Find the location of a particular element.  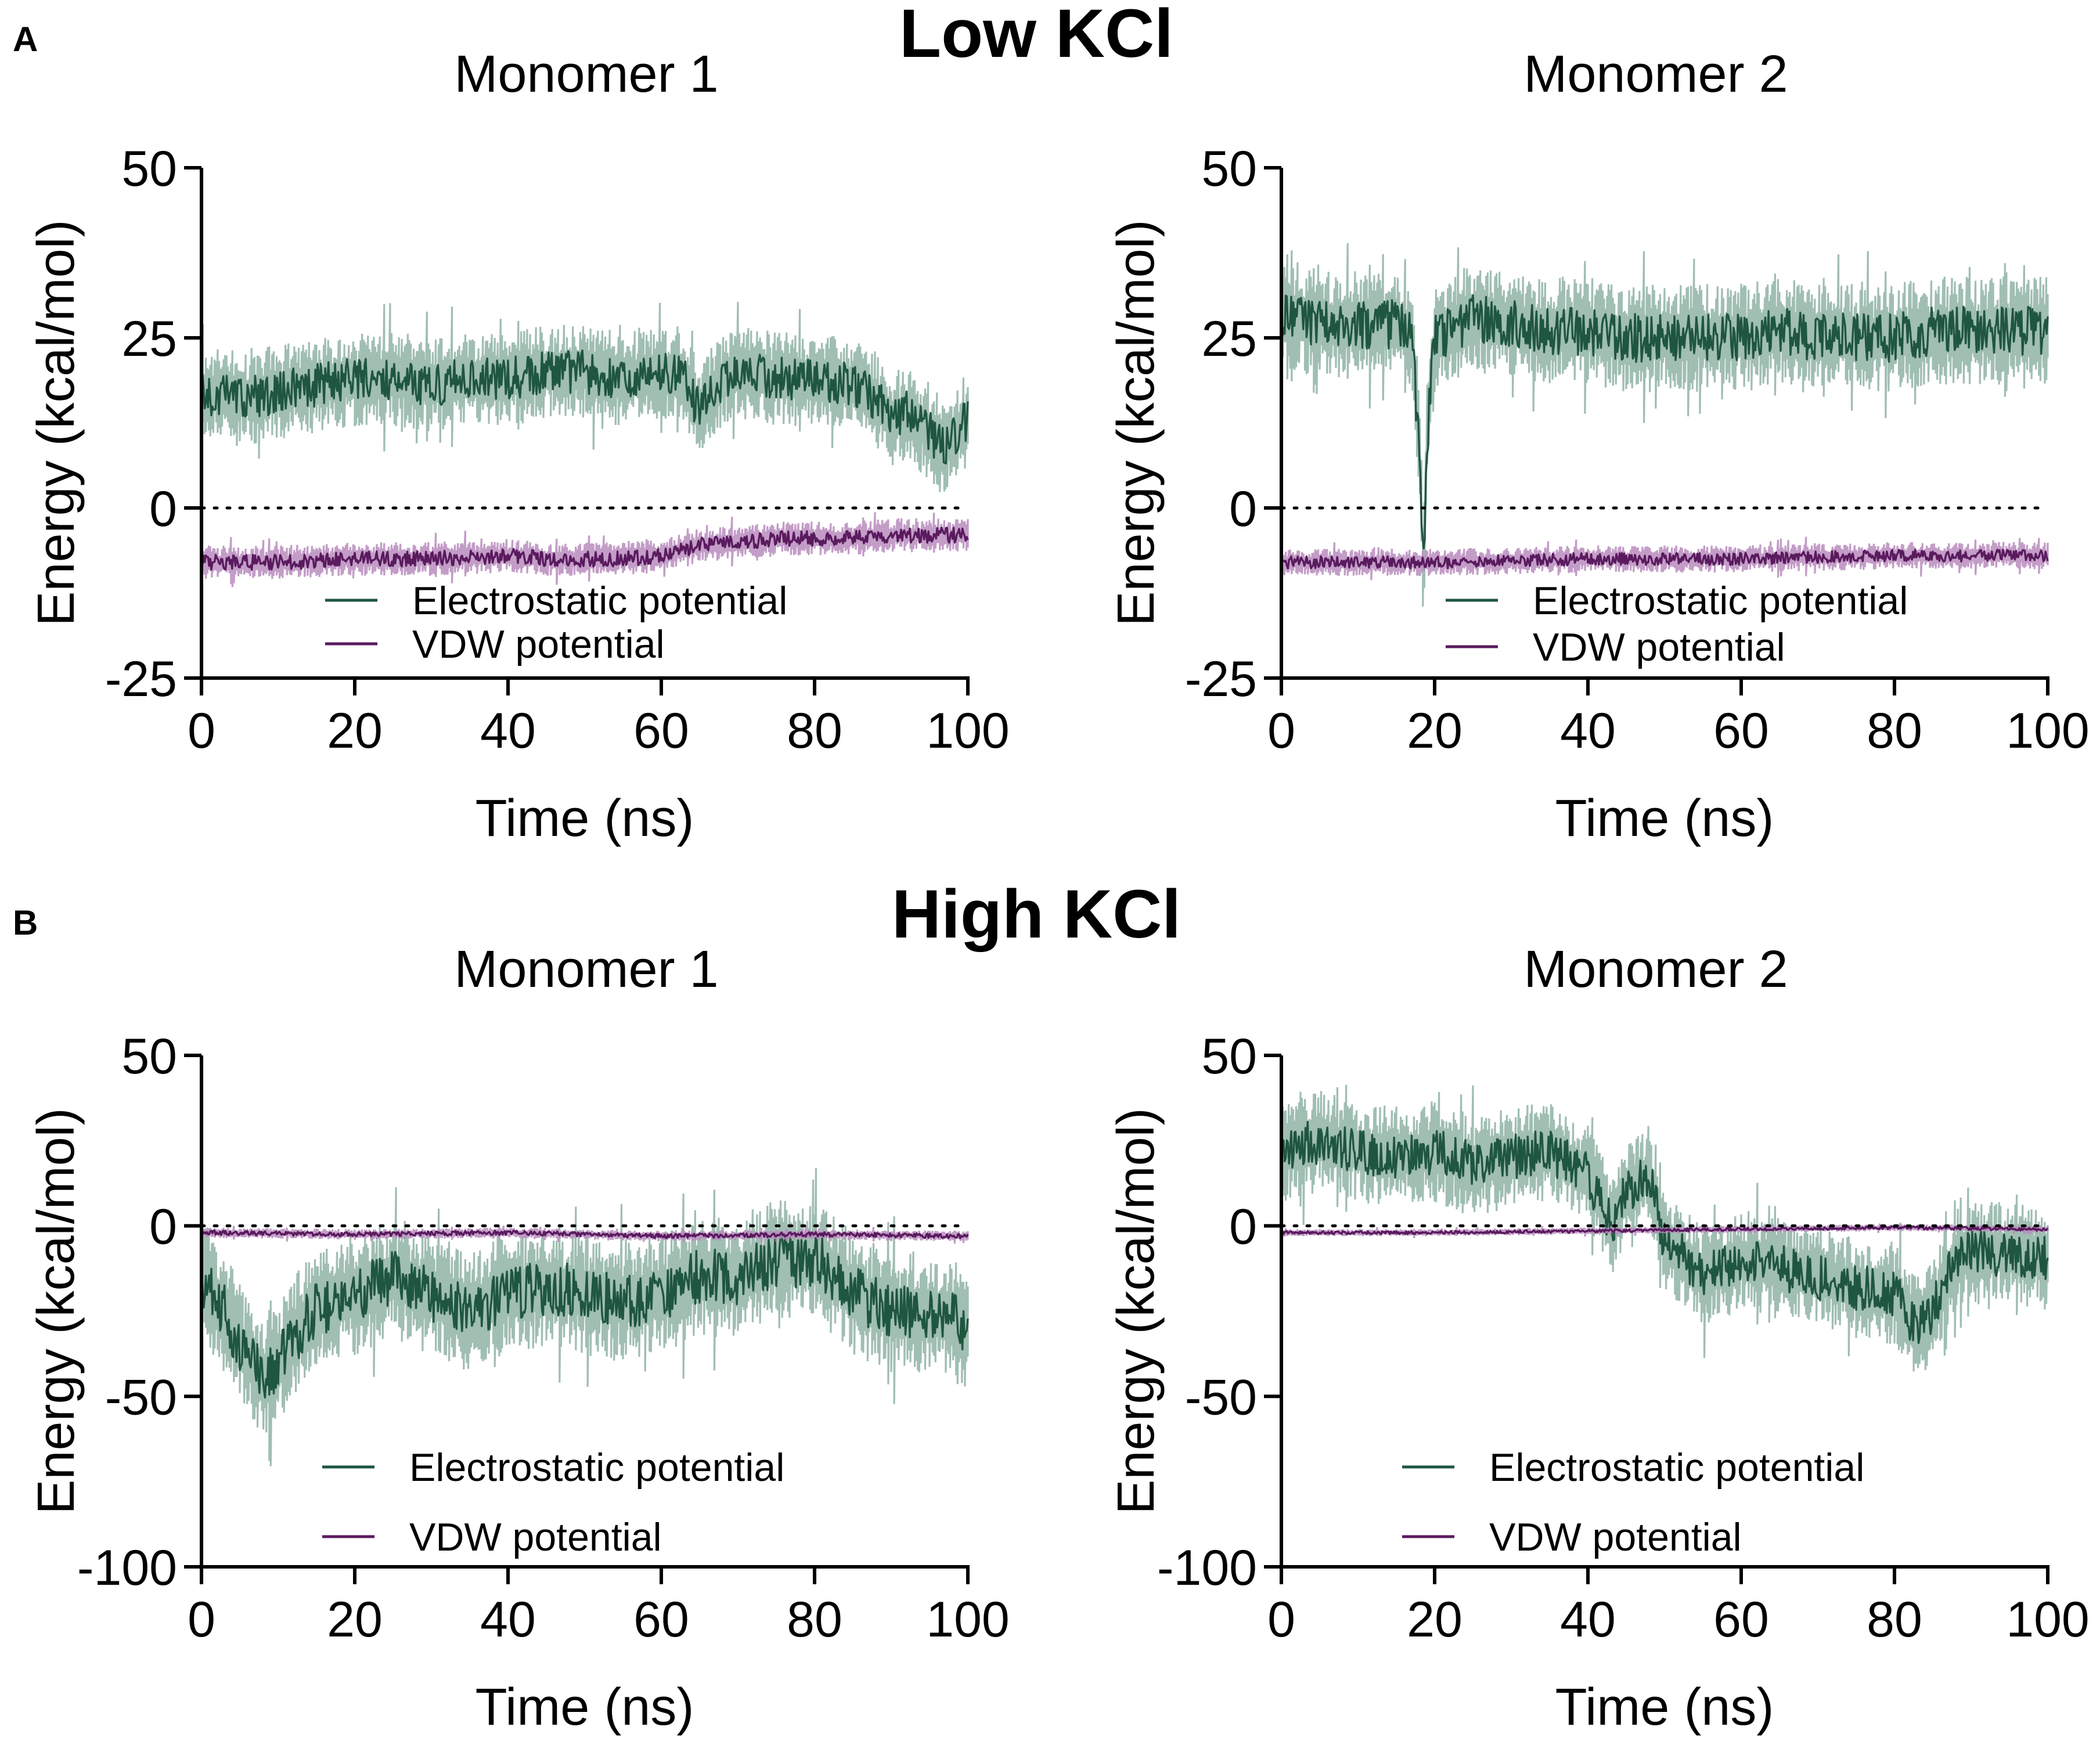

panel-a-title: Low KCl is located at coordinates (1036, 36).